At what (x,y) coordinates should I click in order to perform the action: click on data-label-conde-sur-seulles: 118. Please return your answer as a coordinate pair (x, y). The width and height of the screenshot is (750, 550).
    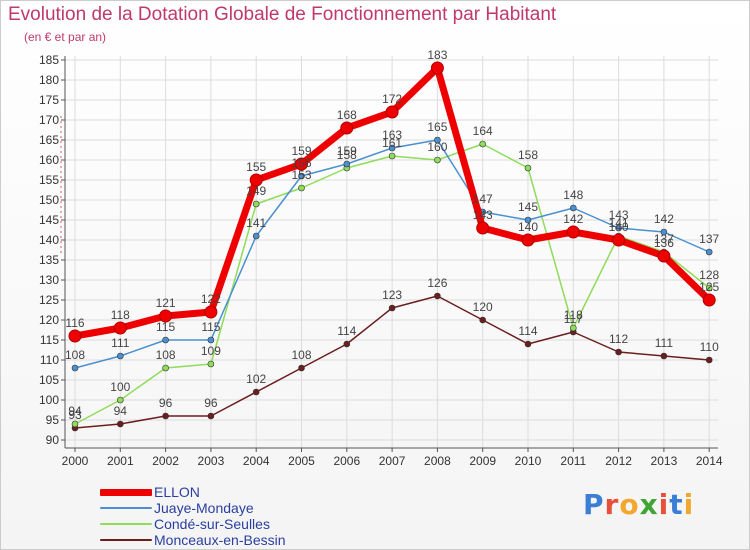
    Looking at the image, I should click on (573, 315).